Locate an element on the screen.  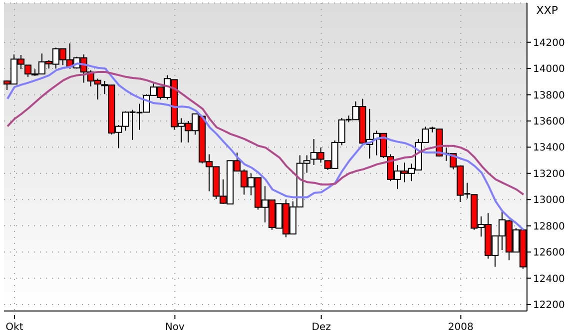
x-tick-label: Okt is located at coordinates (15, 326).